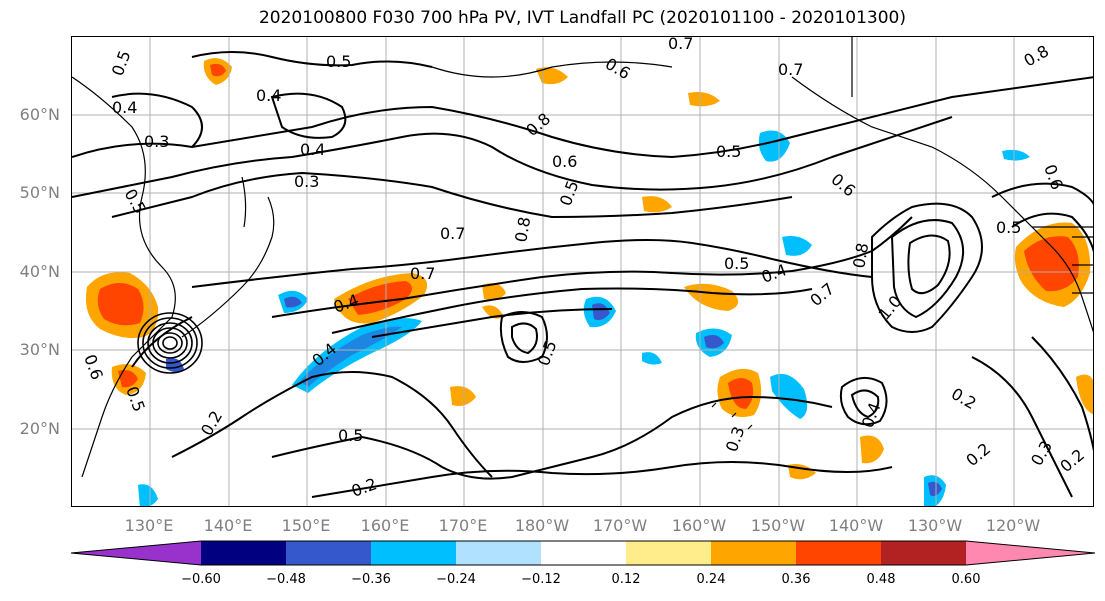 This screenshot has width=1105, height=601. I want to click on lon-label-130e: 130°E, so click(149, 525).